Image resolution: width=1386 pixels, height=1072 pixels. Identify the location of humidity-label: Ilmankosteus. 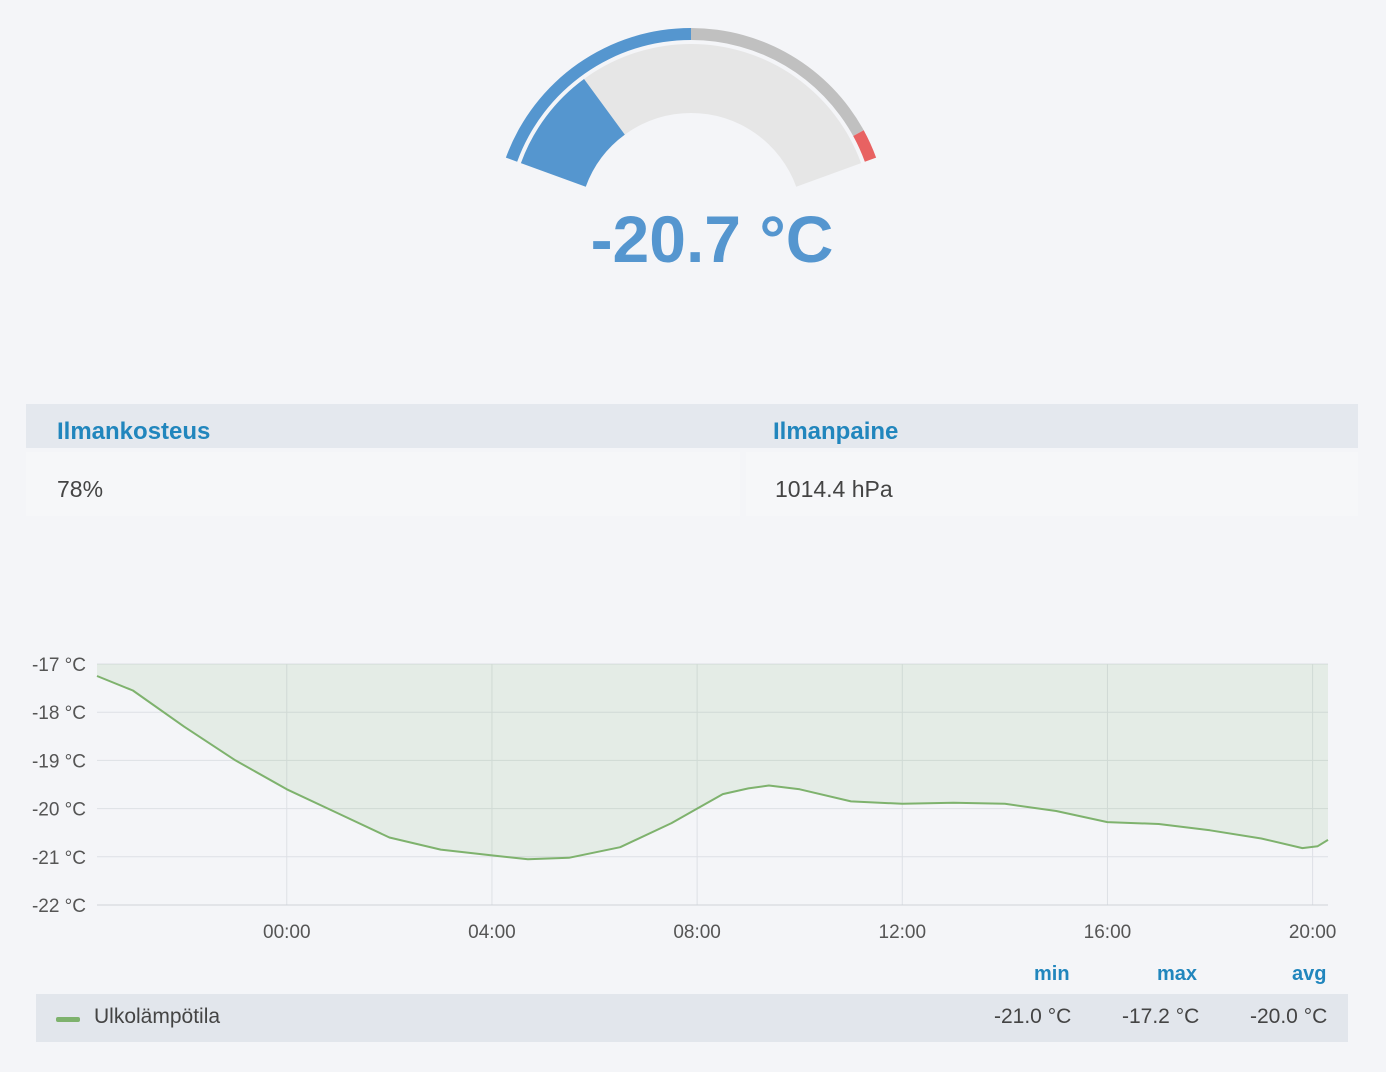
(134, 431).